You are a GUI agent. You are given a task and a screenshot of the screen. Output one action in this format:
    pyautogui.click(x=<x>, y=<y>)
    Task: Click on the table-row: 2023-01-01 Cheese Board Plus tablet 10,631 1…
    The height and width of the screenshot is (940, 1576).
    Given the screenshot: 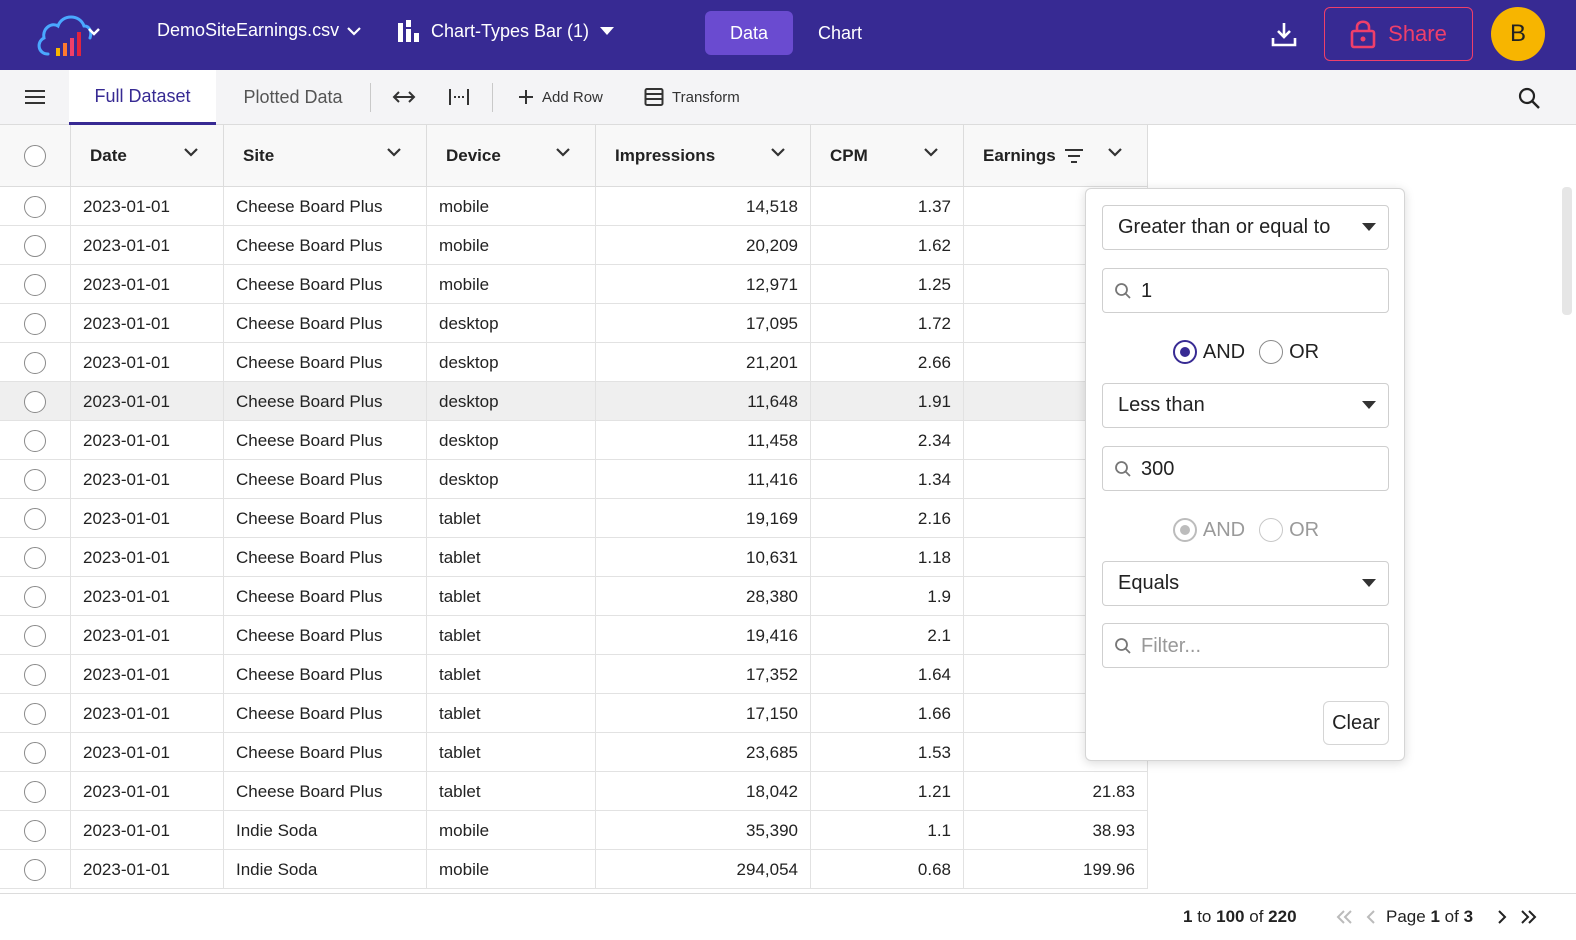 What is the action you would take?
    pyautogui.click(x=574, y=557)
    